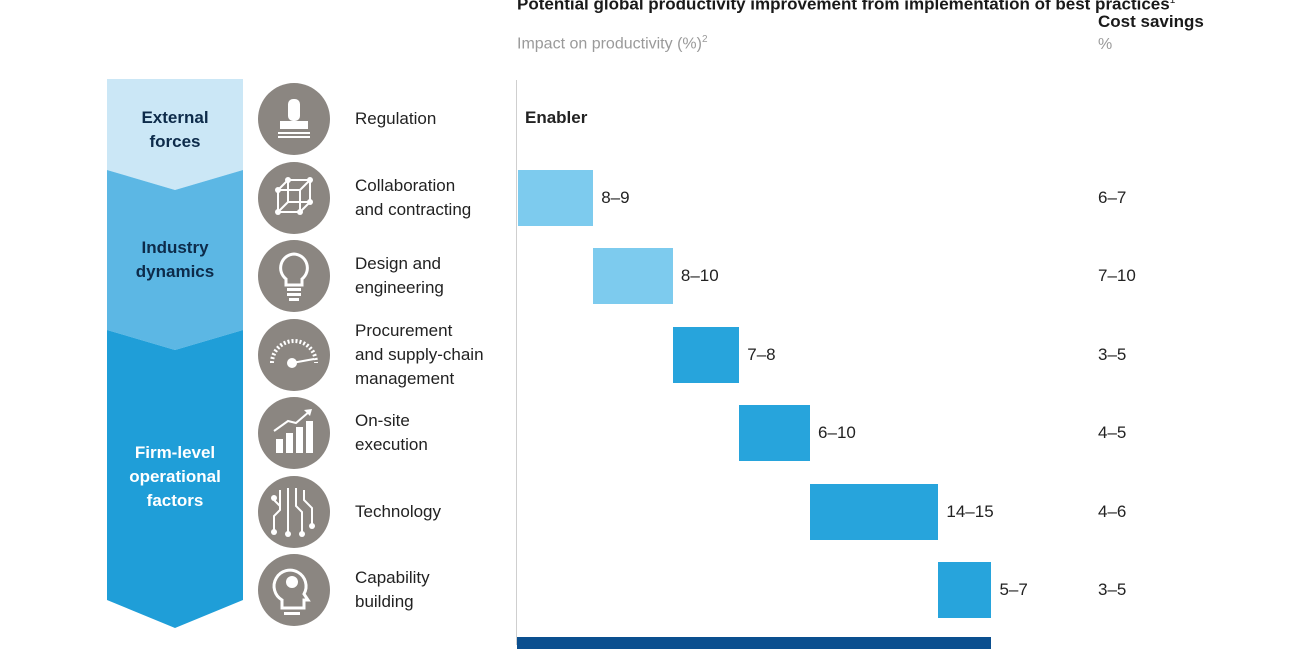 Image resolution: width=1290 pixels, height=649 pixels. I want to click on category-label-line: Design and, so click(398, 263).